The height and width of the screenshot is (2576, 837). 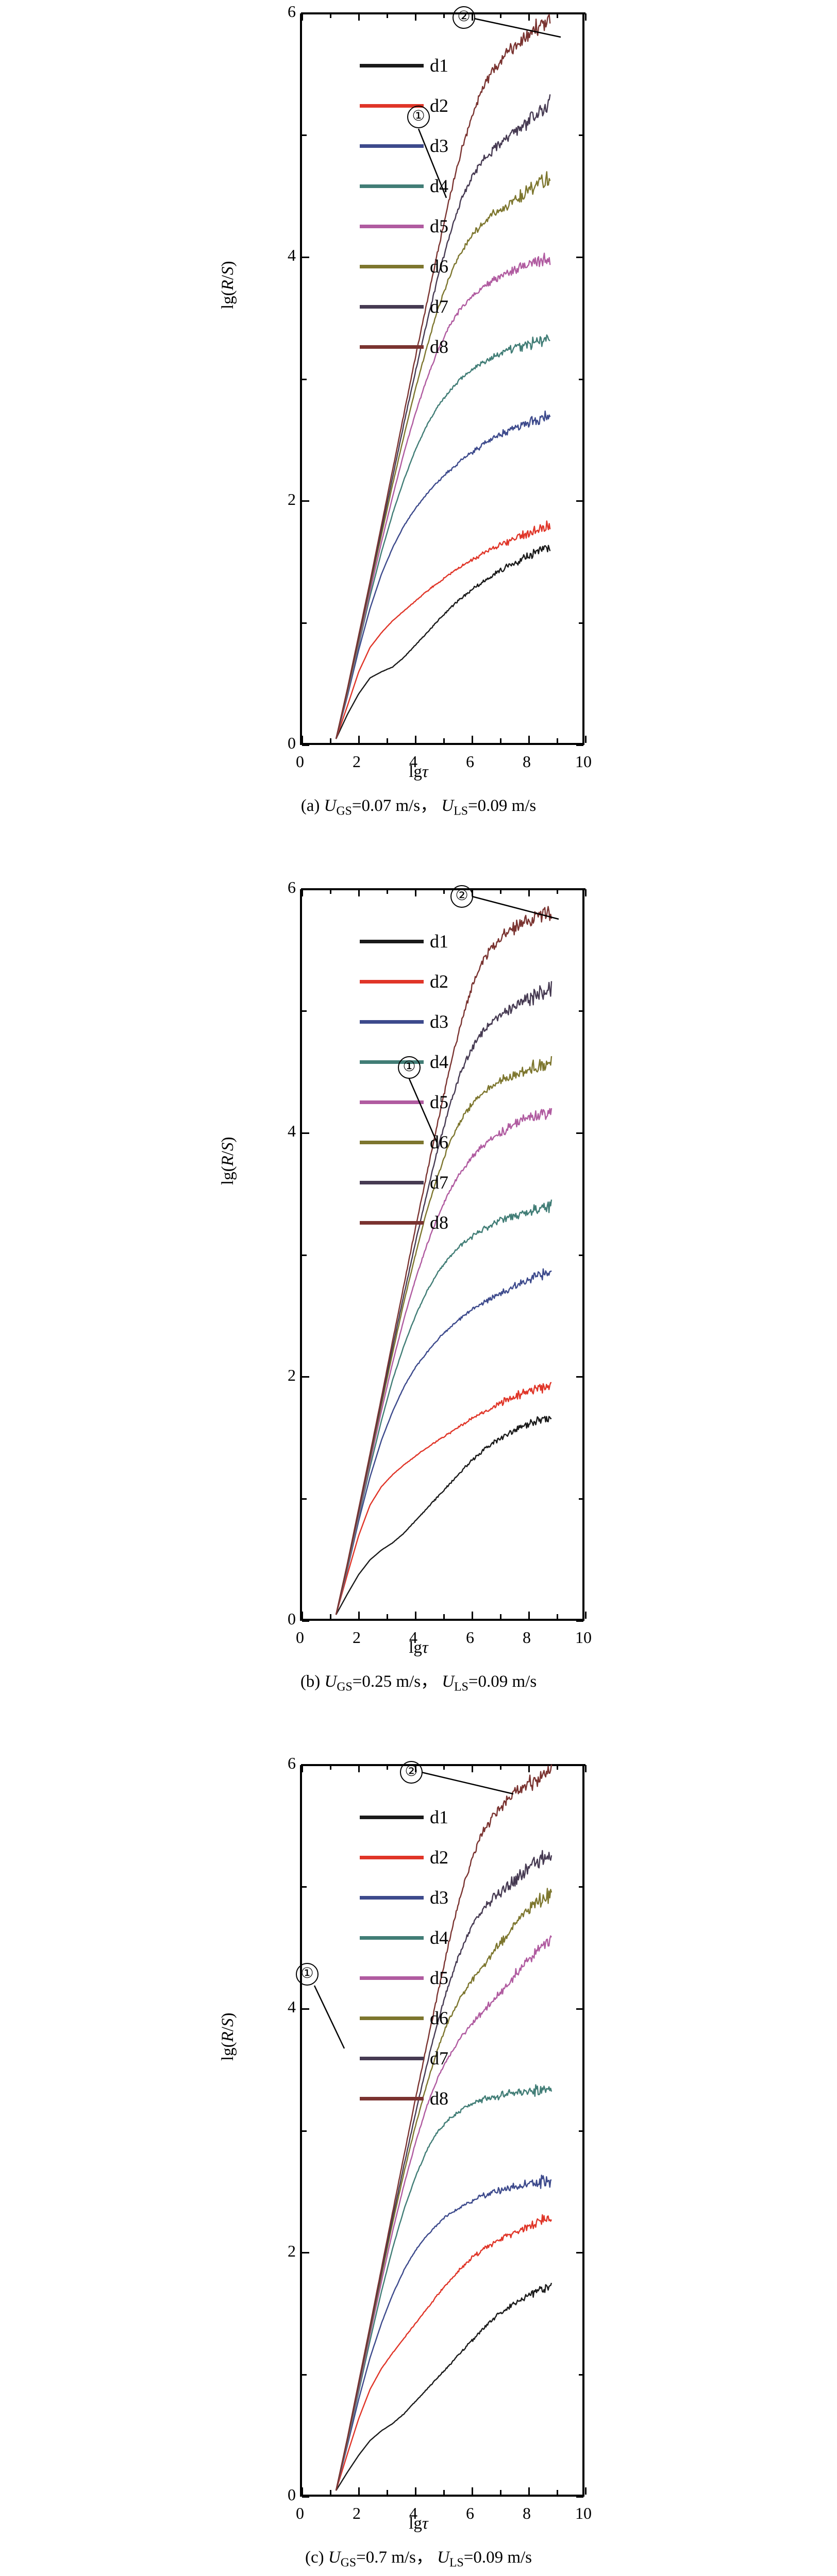 I want to click on caption-b-u2: U, so click(x=448, y=1681).